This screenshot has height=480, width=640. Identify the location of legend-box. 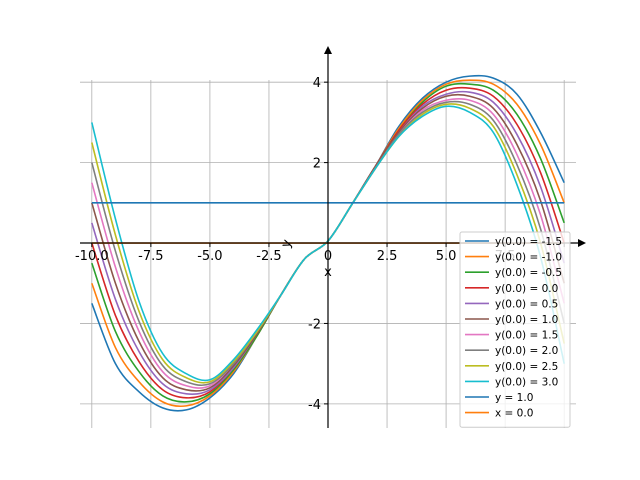
(515, 329).